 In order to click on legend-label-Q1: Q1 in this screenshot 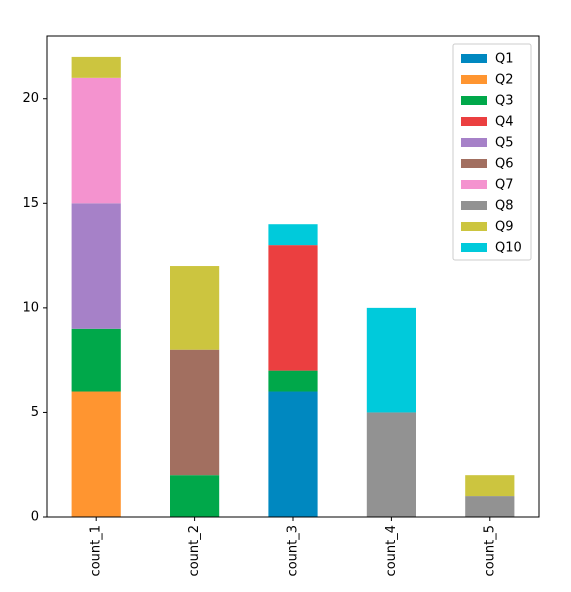, I will do `click(504, 59)`.